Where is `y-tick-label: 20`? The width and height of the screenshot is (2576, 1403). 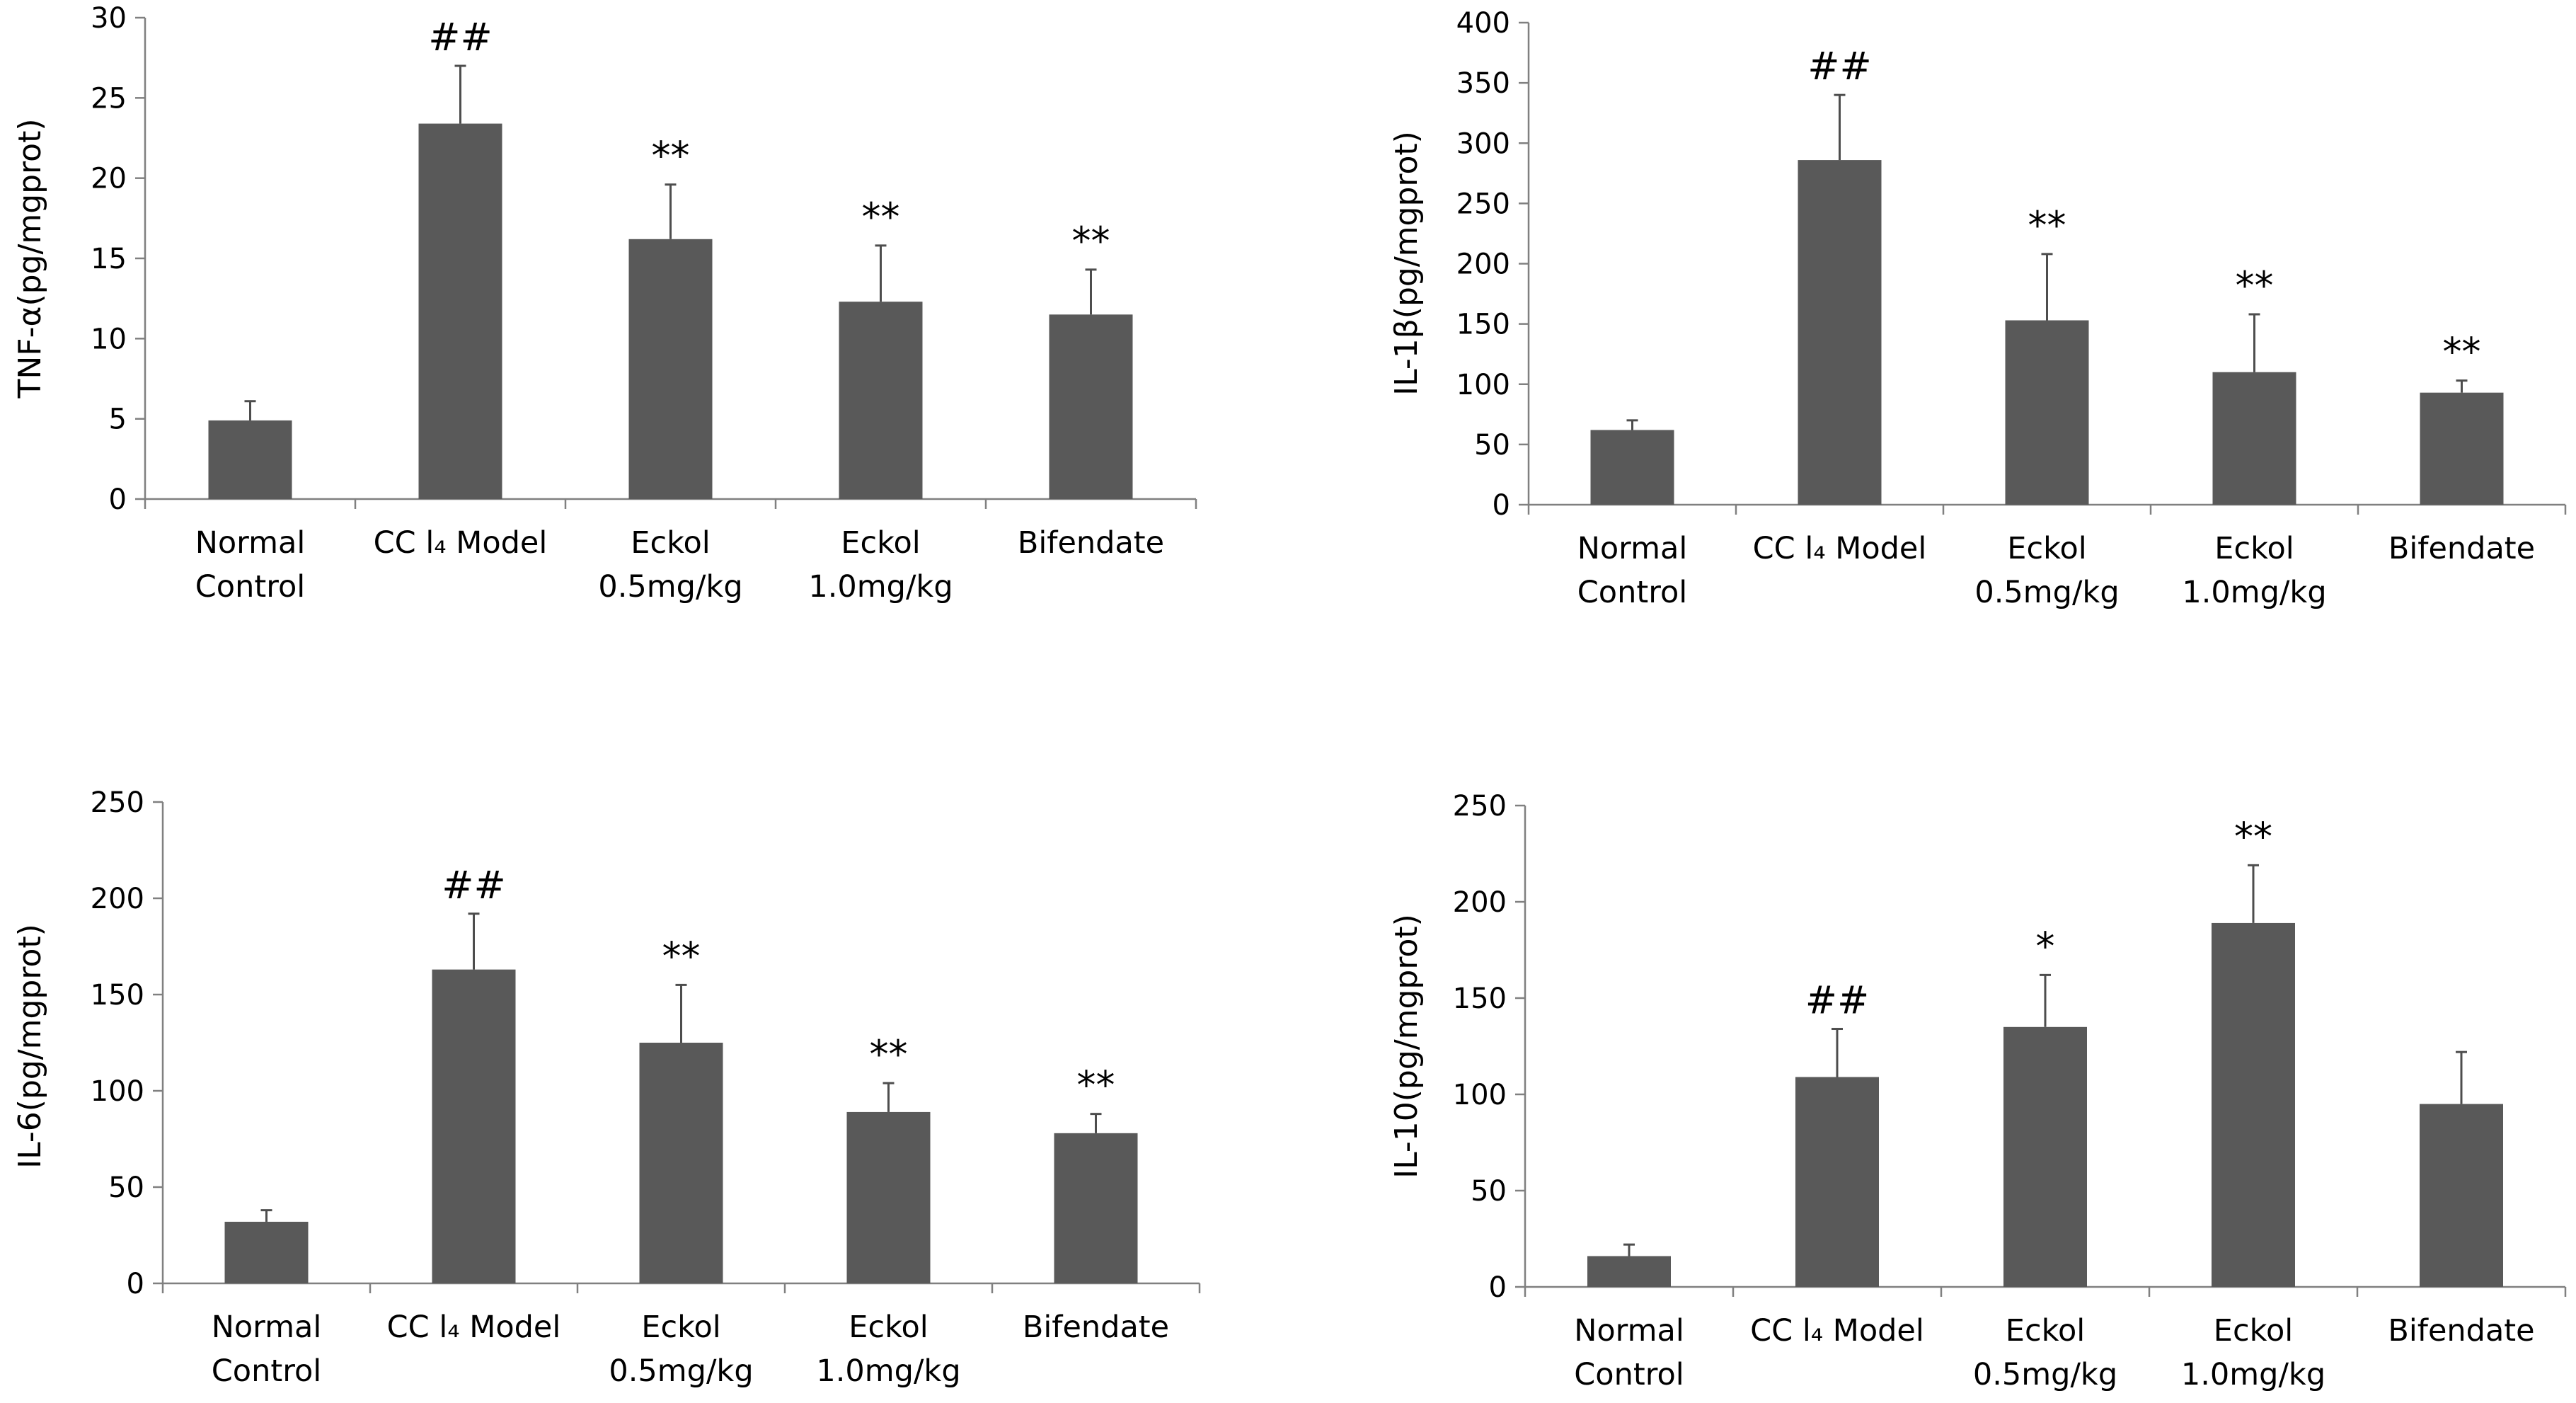 y-tick-label: 20 is located at coordinates (109, 179).